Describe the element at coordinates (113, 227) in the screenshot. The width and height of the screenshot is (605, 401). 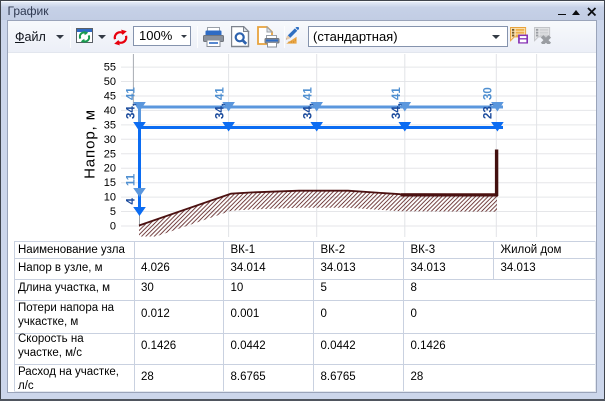
I see `svg-text: 0` at that location.